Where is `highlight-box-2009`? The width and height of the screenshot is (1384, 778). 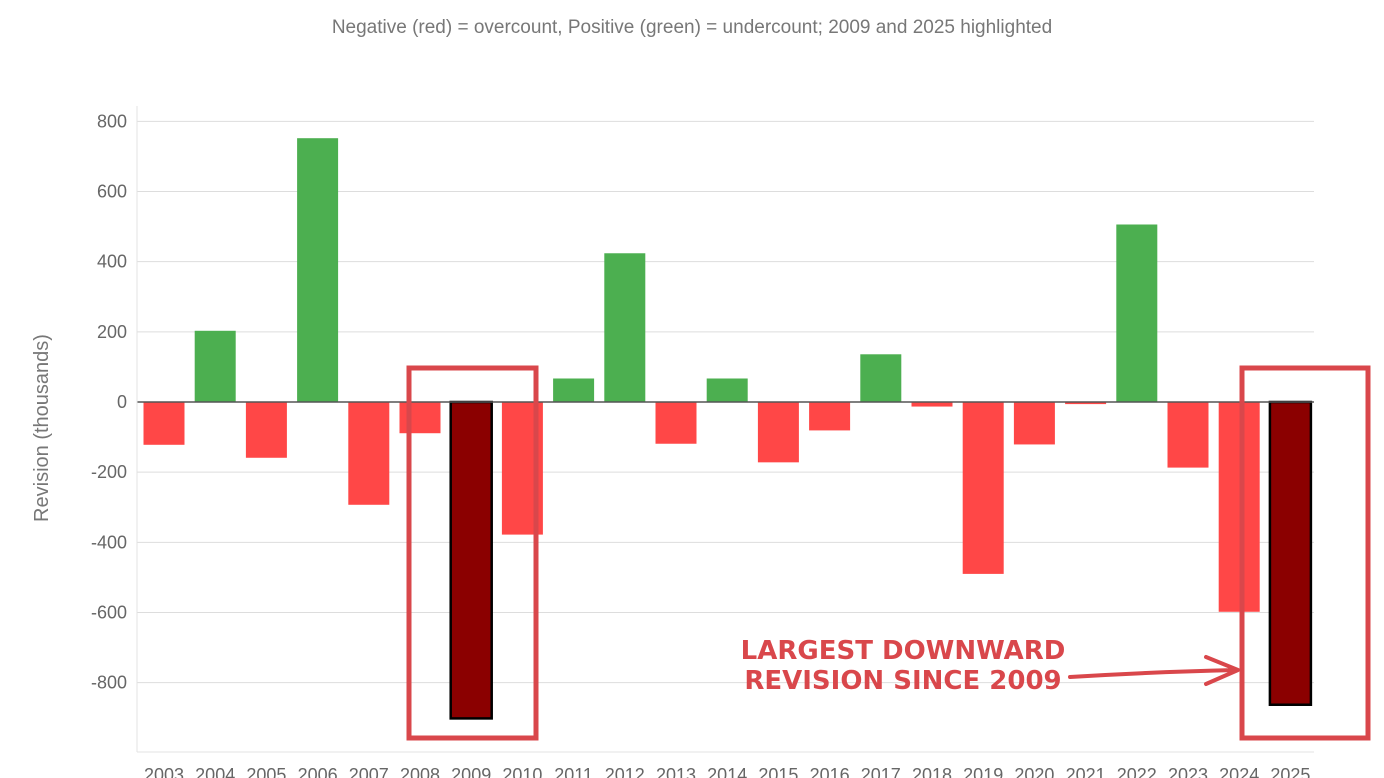
highlight-box-2009 is located at coordinates (472, 553).